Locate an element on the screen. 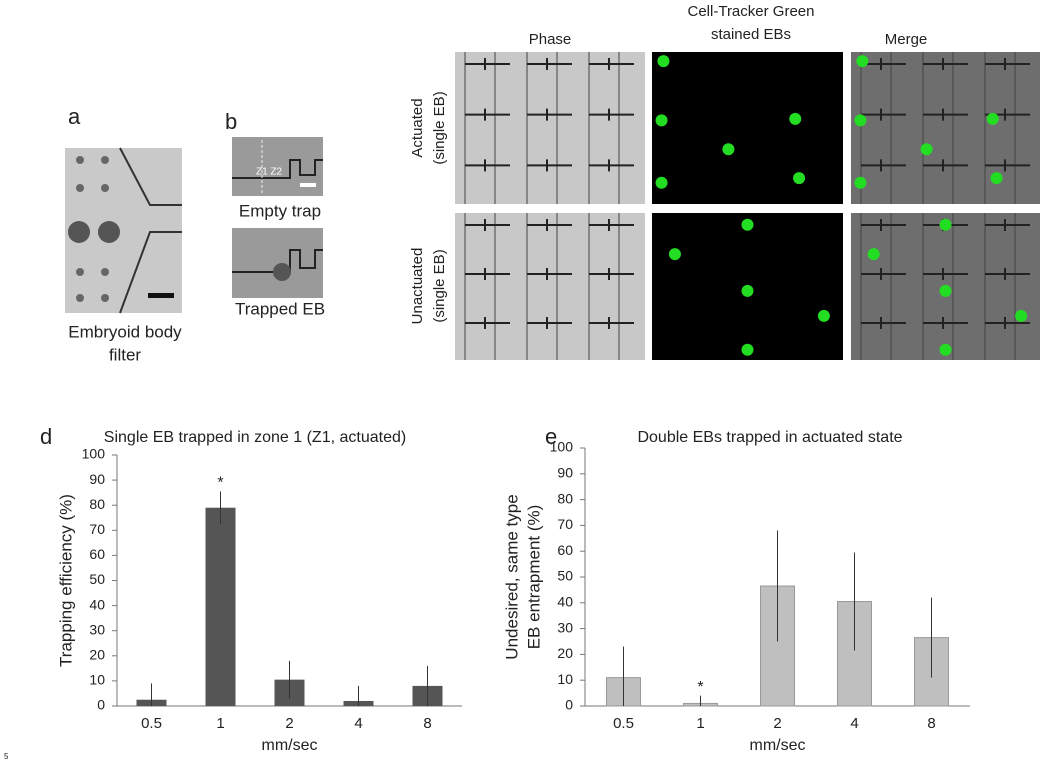  row-header: Unactuated is located at coordinates (417, 286).